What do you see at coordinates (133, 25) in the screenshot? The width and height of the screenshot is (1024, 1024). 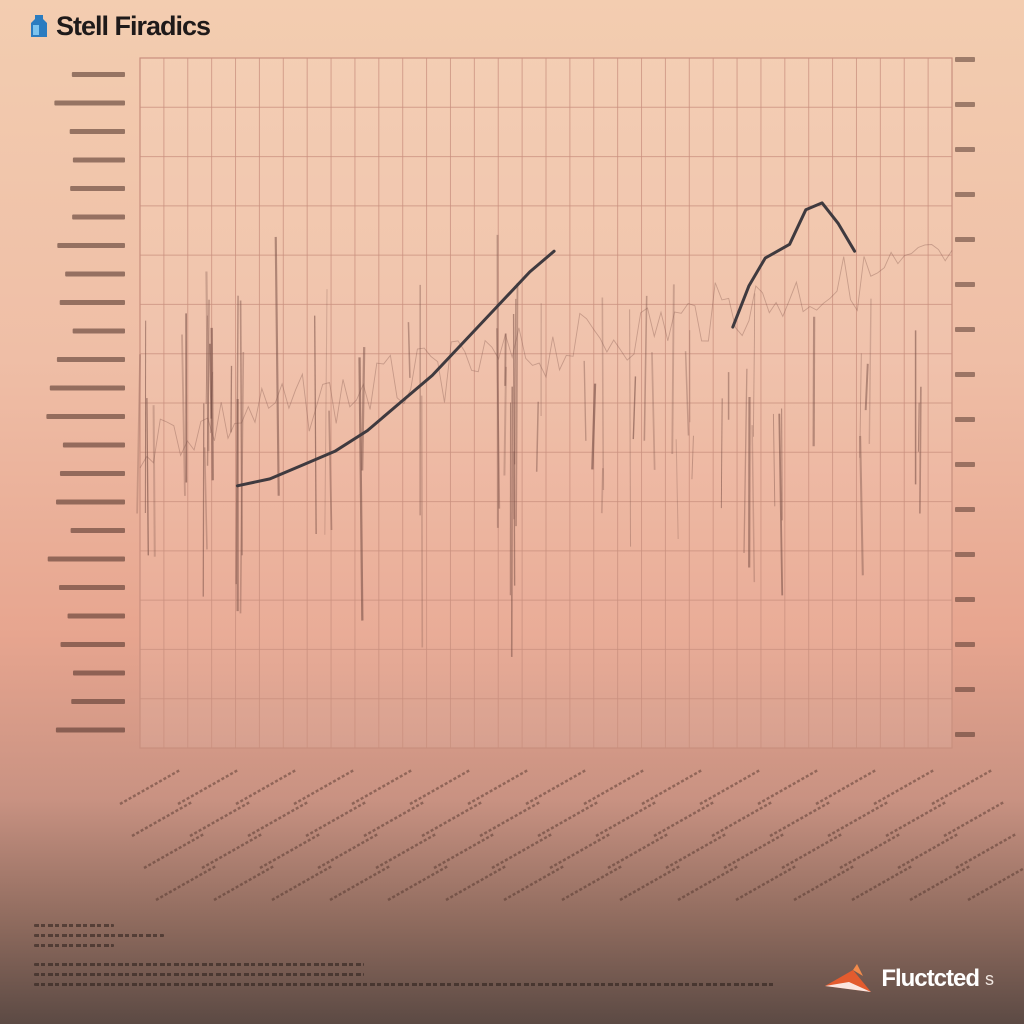 I see `chart-title: Stell Firadics` at bounding box center [133, 25].